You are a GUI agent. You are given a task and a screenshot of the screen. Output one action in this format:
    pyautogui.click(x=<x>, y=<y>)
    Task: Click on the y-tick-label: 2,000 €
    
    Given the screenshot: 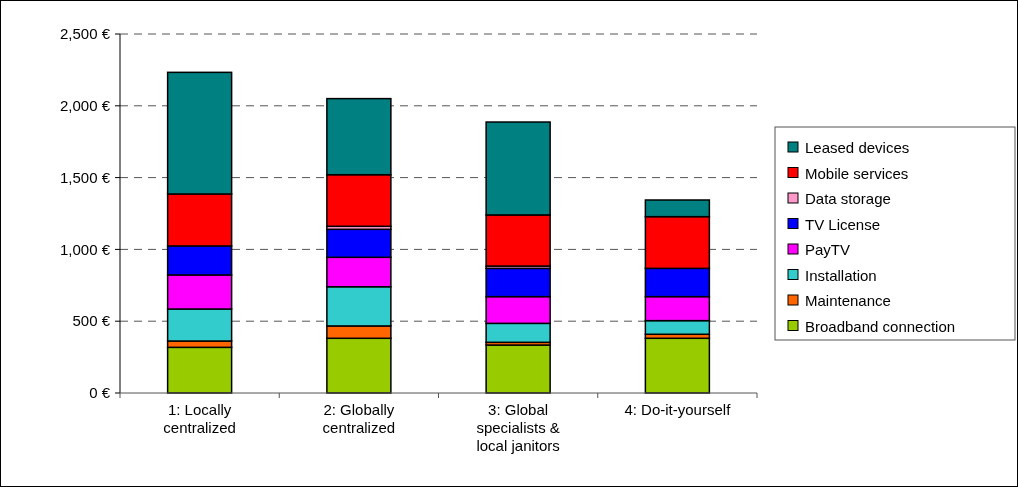 What is the action you would take?
    pyautogui.click(x=85, y=106)
    